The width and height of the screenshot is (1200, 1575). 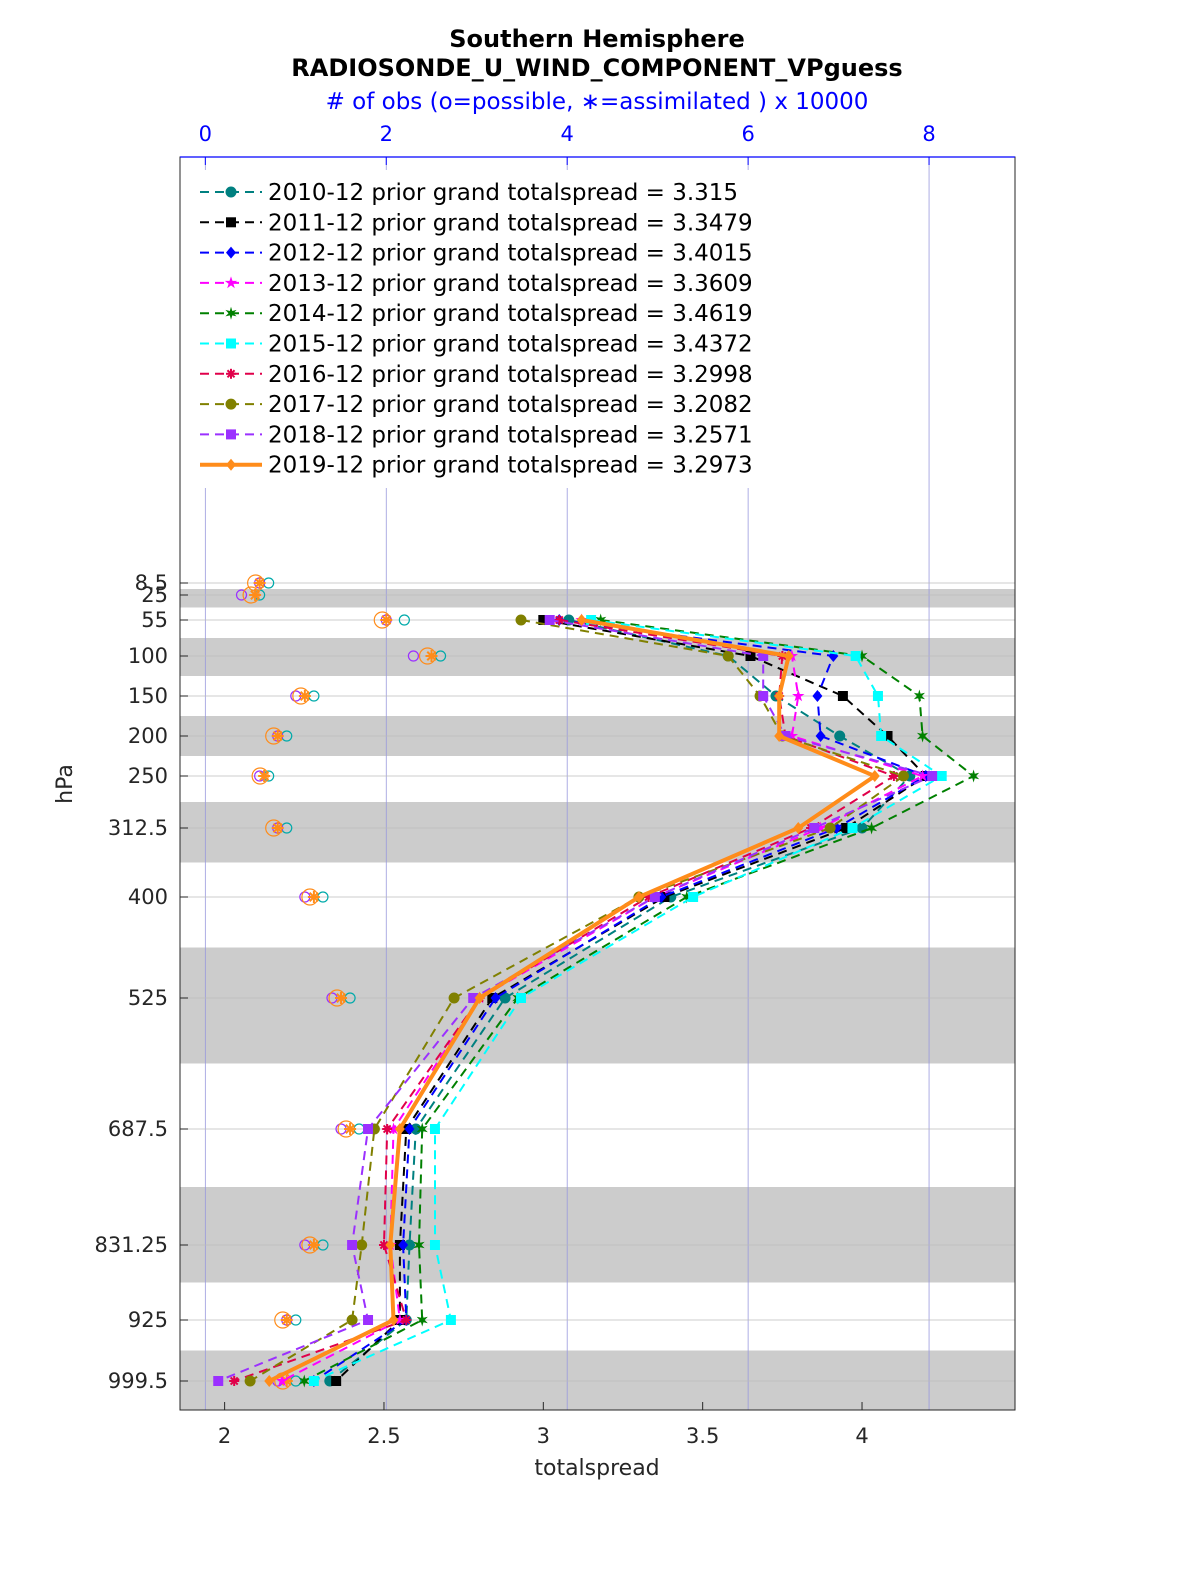 I want to click on legend-entry-label: 2019-12 prior grand totalspread = 3.2973, so click(x=510, y=466).